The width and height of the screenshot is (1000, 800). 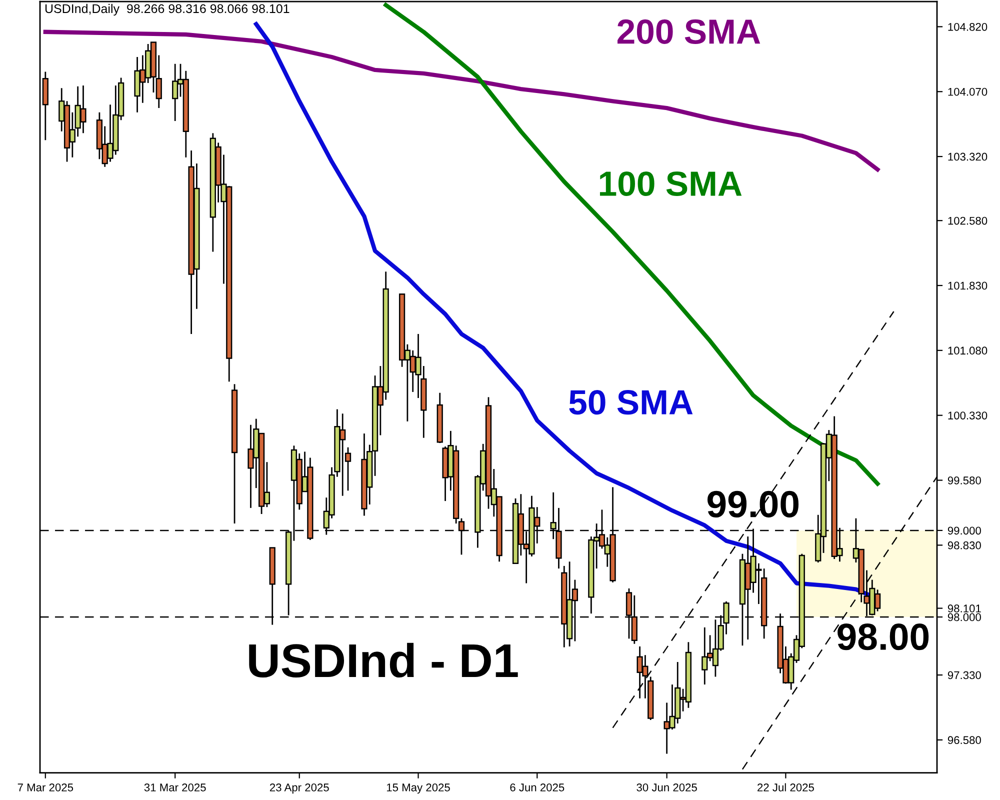 I want to click on y-tick-label: 99.000, so click(x=964, y=530).